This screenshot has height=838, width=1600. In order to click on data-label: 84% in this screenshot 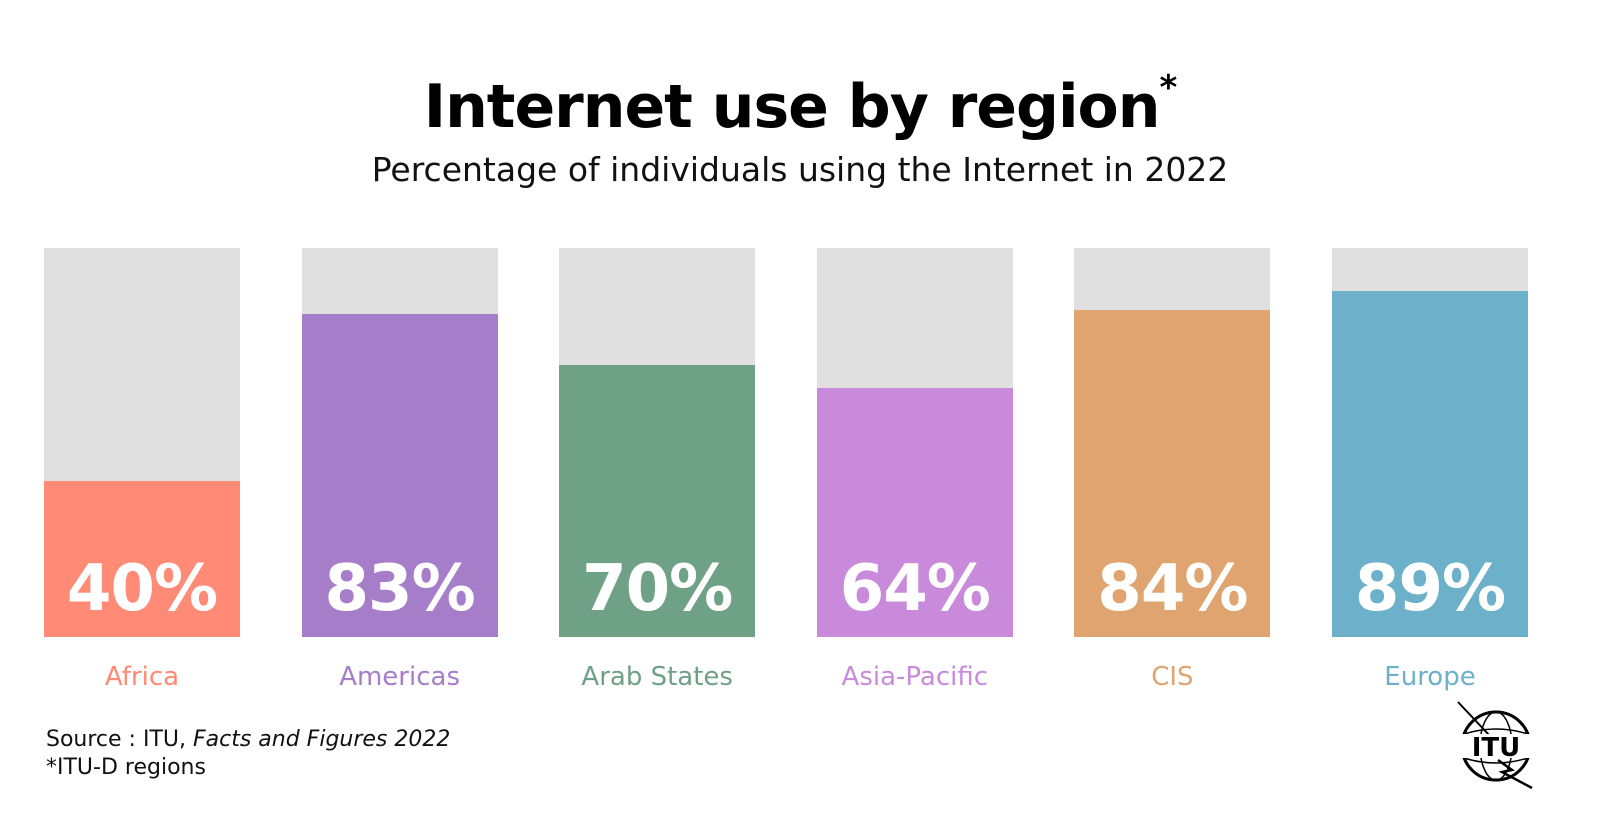, I will do `click(1172, 589)`.